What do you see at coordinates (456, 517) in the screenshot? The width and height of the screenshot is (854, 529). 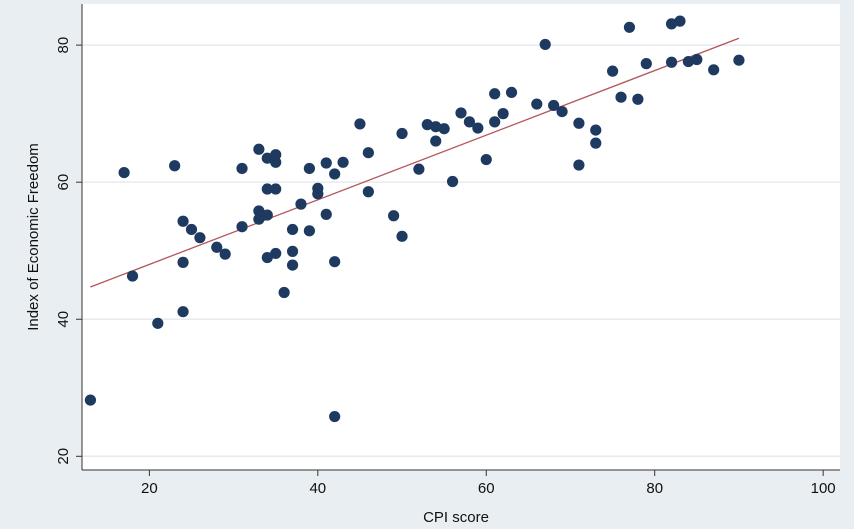 I see `x-axis-label: CPI score` at bounding box center [456, 517].